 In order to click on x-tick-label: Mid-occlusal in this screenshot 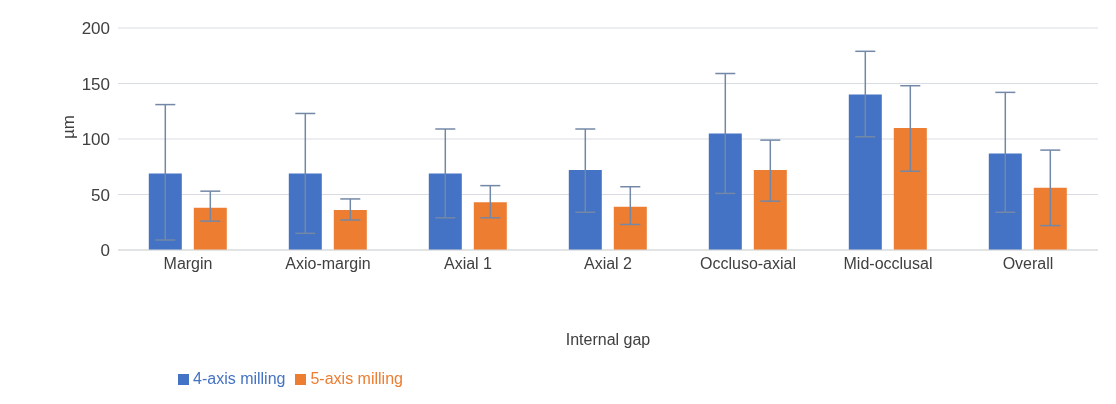, I will do `click(888, 264)`.